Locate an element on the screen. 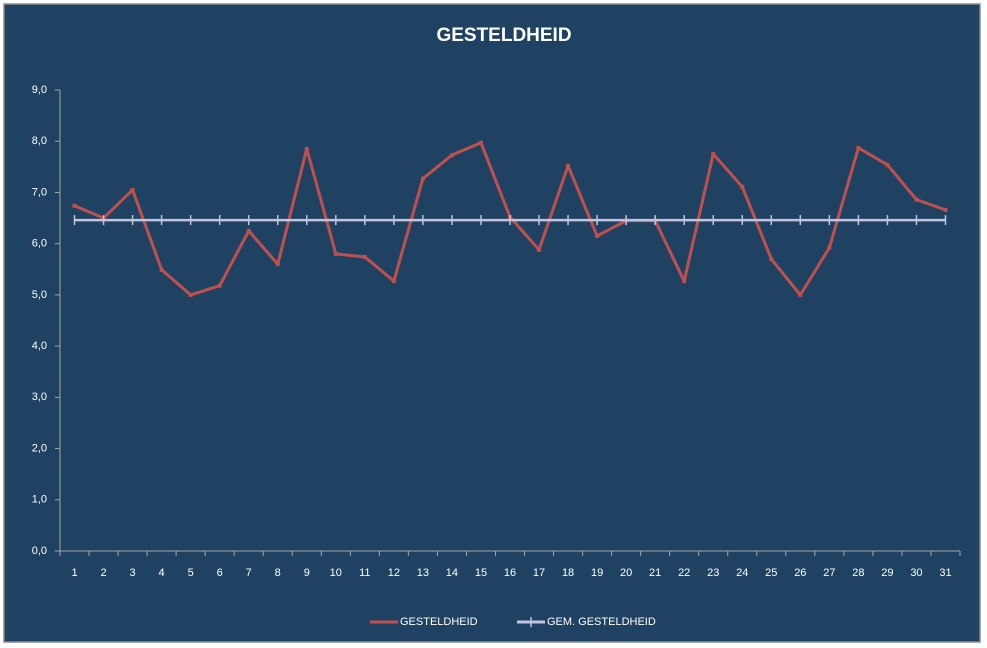 Image resolution: width=987 pixels, height=648 pixels. x-tick-label: 29 is located at coordinates (887, 573).